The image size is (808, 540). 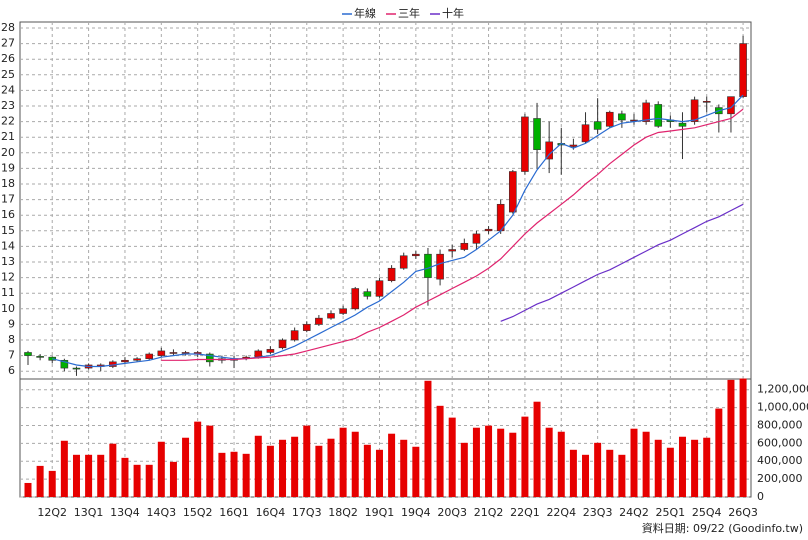 What do you see at coordinates (8, 214) in the screenshot?
I see `y-tick-label: 16` at bounding box center [8, 214].